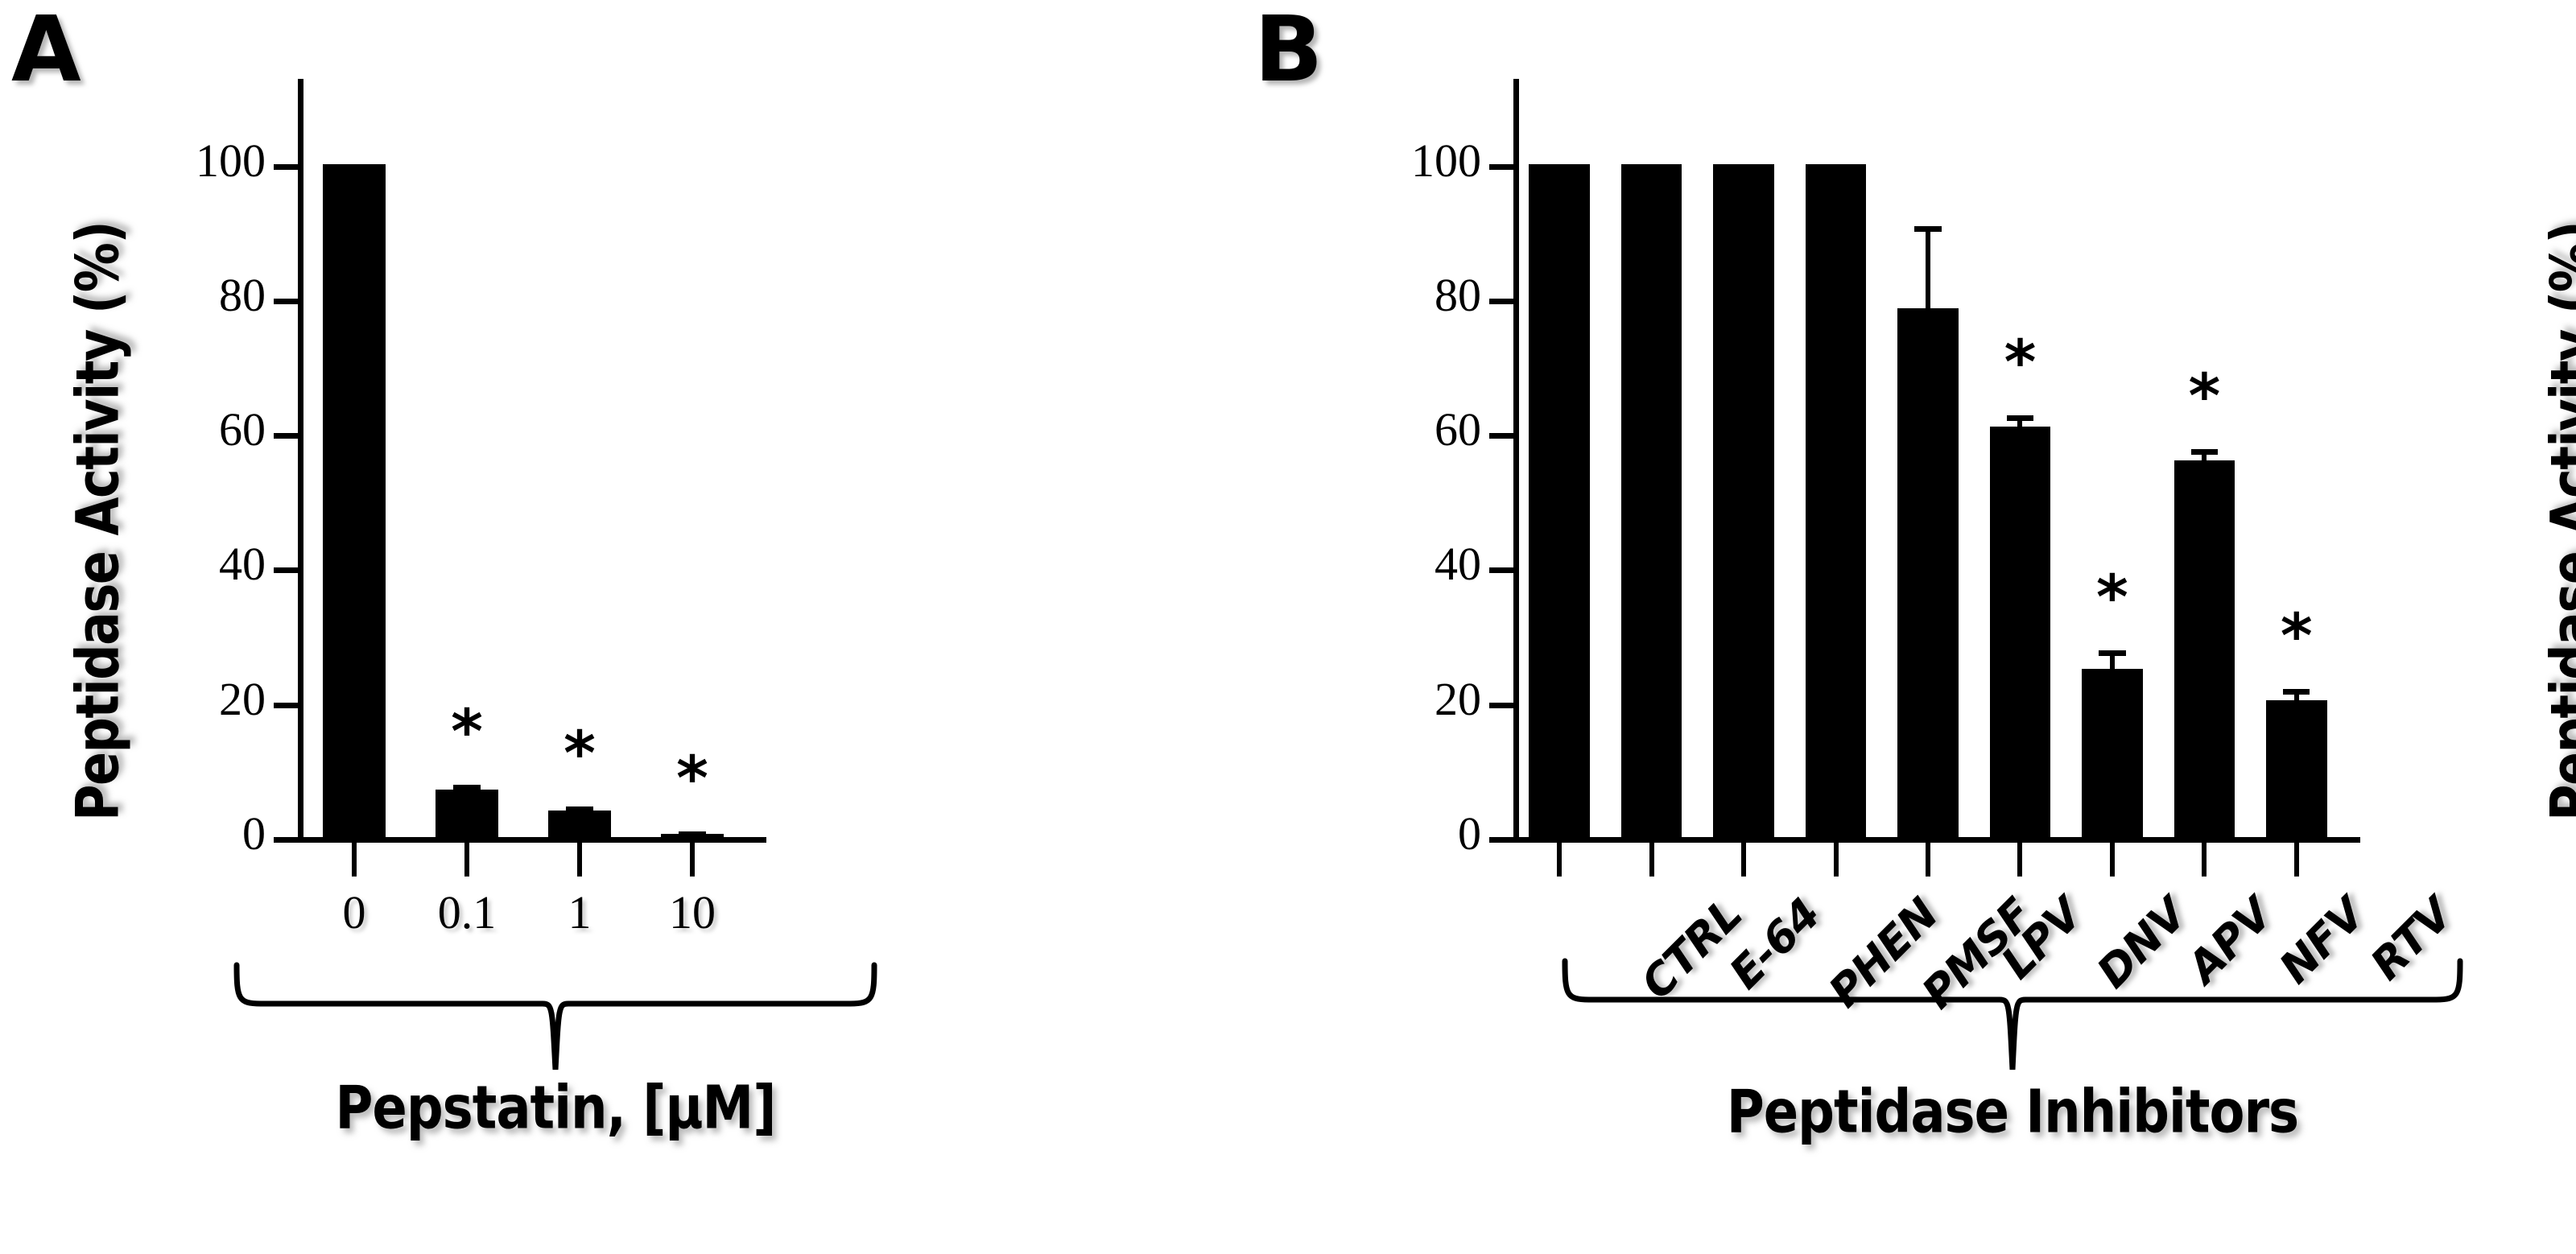 The image size is (2576, 1254). What do you see at coordinates (692, 912) in the screenshot?
I see `x-tick-label: 10` at bounding box center [692, 912].